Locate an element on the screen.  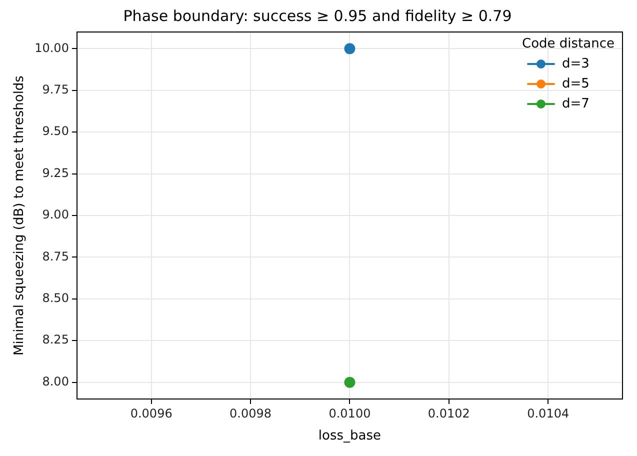
x-tick-label: 0.0100 is located at coordinates (349, 413).